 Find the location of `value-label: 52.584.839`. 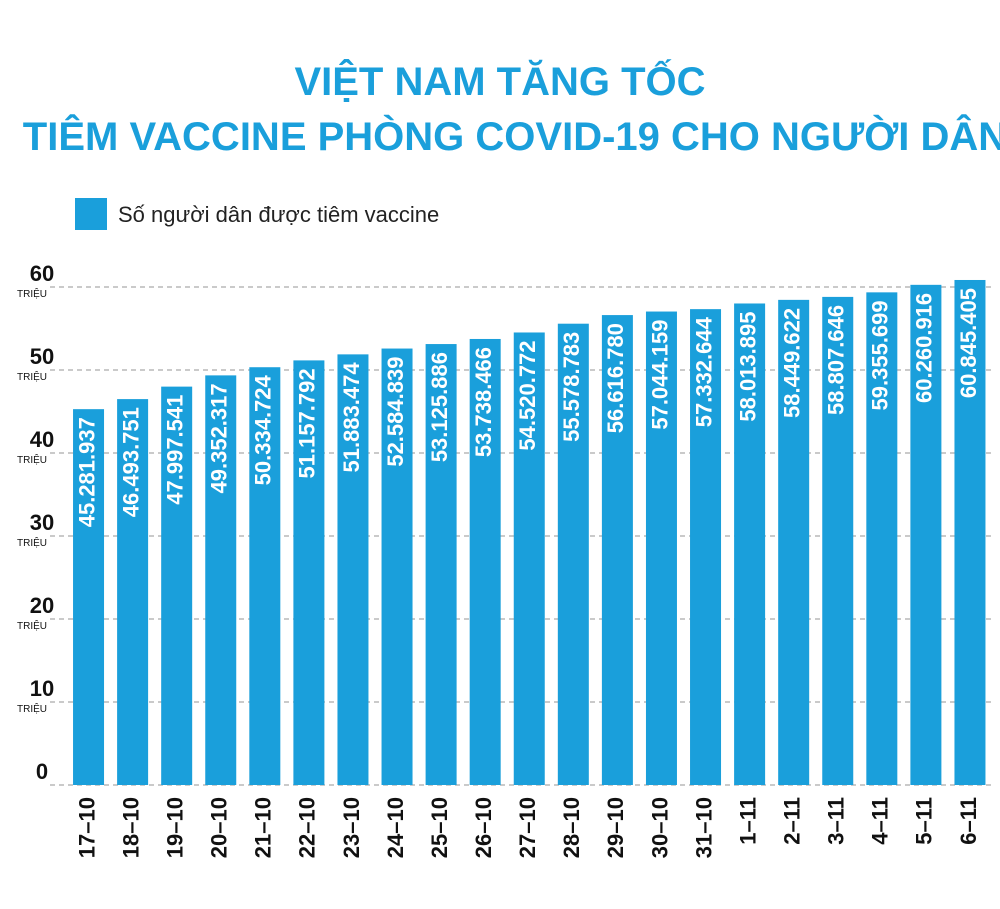

value-label: 52.584.839 is located at coordinates (395, 412).